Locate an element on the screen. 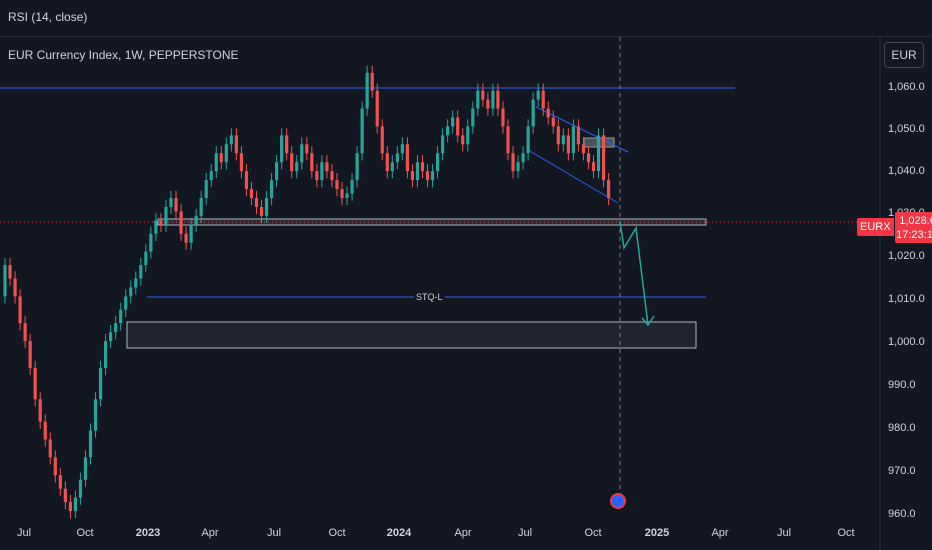 The height and width of the screenshot is (550, 932). currency-button: EUR is located at coordinates (904, 55).